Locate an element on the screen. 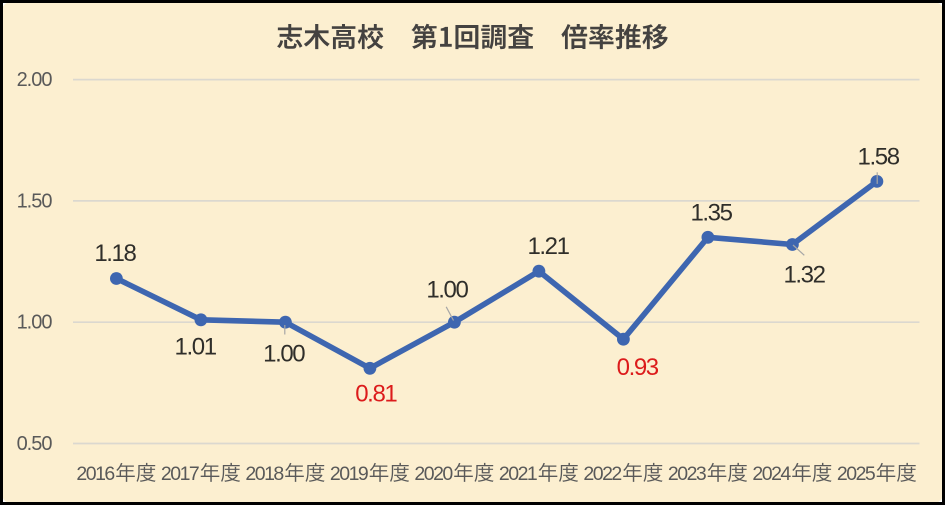  svg-text: 1.32 is located at coordinates (804, 274).